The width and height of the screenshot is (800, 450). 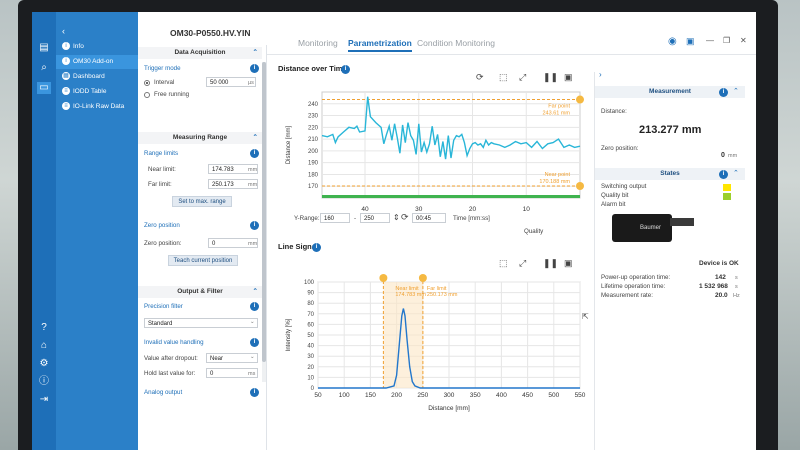 I want to click on device-status: Device is OK, so click(x=719, y=263).